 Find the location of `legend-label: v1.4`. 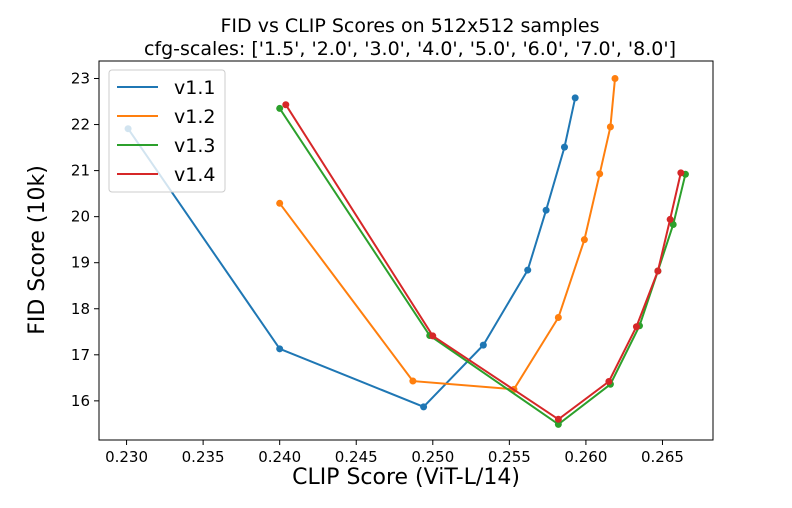

legend-label: v1.4 is located at coordinates (194, 175).